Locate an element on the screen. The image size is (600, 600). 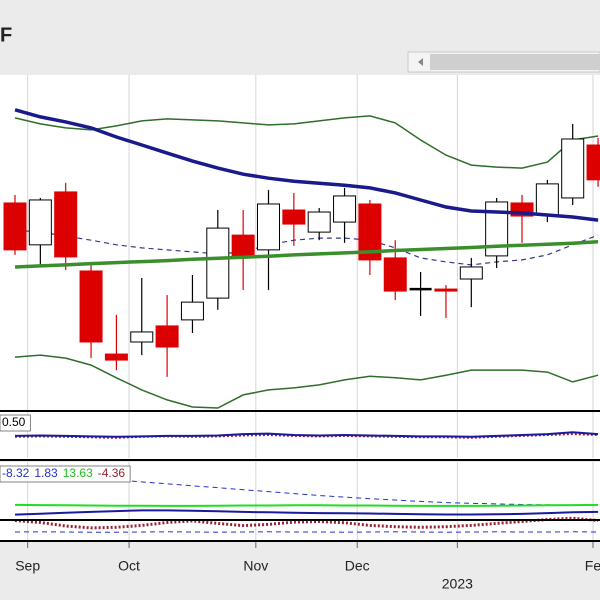
scroll-arrow is located at coordinates (420, 62).